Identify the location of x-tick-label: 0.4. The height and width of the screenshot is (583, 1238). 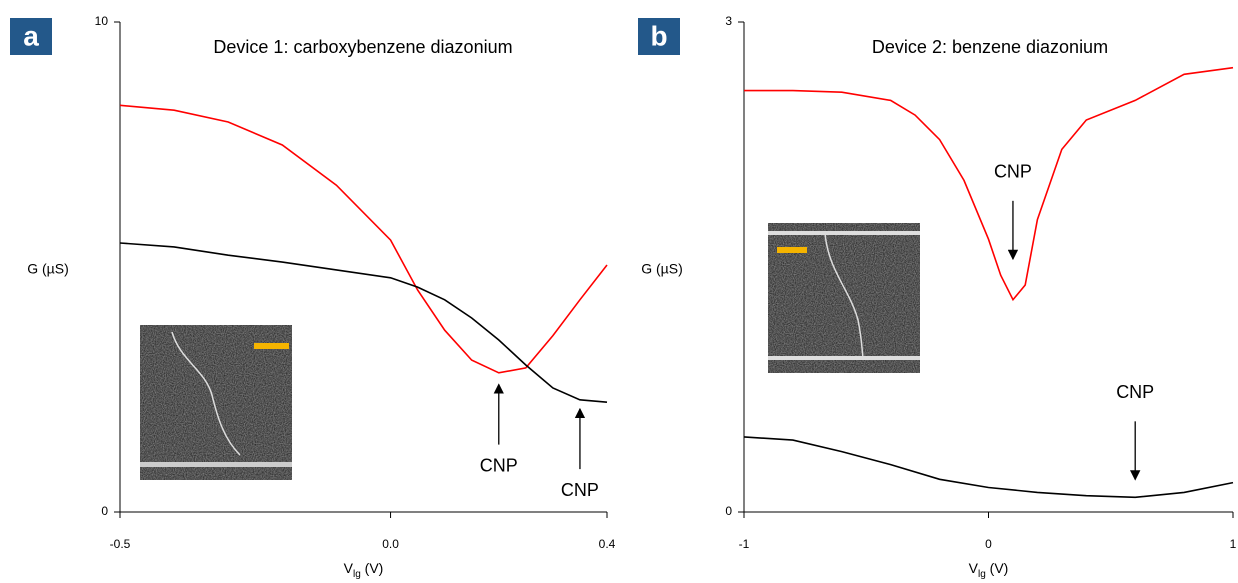
(607, 544).